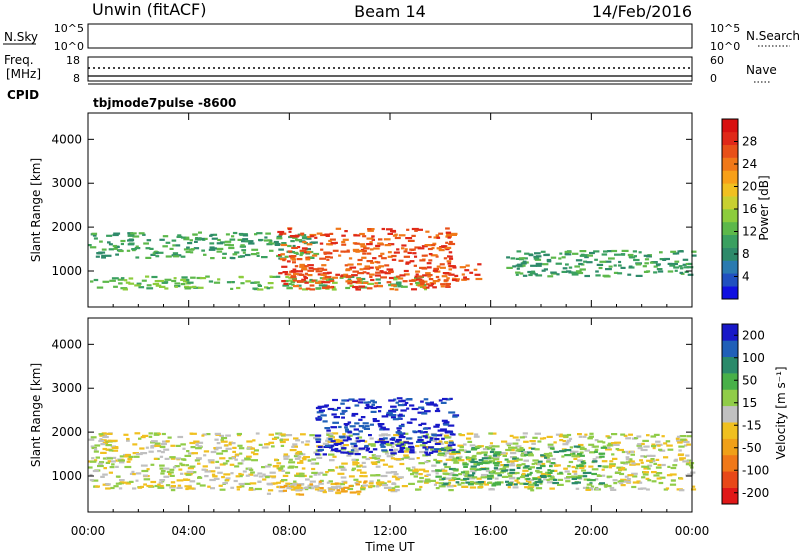 This screenshot has width=800, height=554. Describe the element at coordinates (389, 547) in the screenshot. I see `x-axis-title: Time UT` at that location.